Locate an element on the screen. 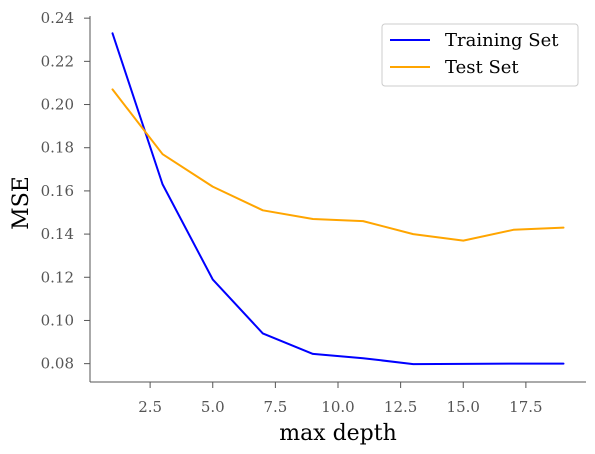 This screenshot has width=595, height=454. y-tick-label: 0.16 is located at coordinates (57, 191).